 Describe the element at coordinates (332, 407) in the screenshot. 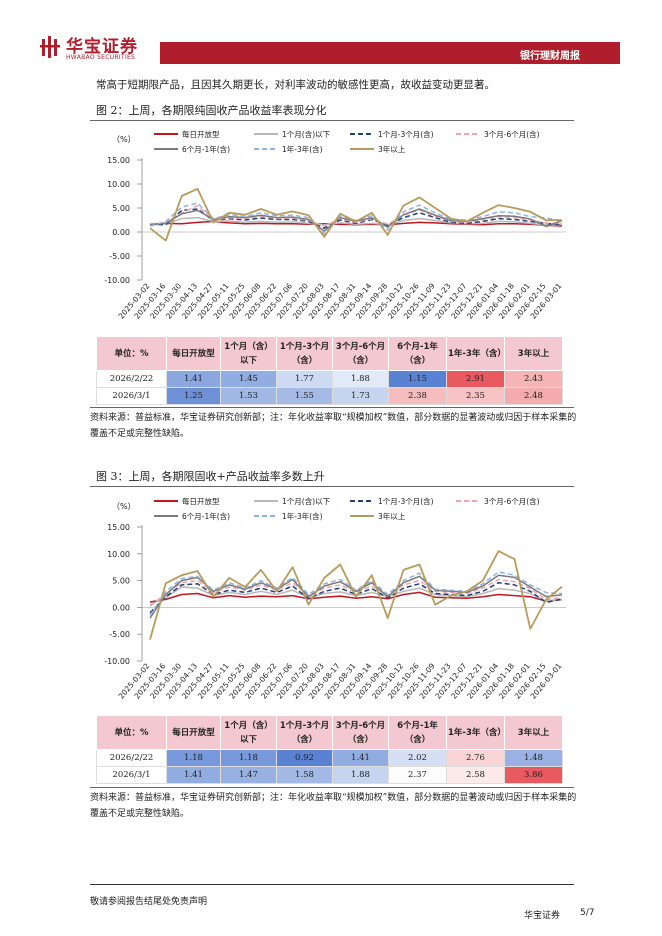

I see `figure-2-bottom-rule` at that location.